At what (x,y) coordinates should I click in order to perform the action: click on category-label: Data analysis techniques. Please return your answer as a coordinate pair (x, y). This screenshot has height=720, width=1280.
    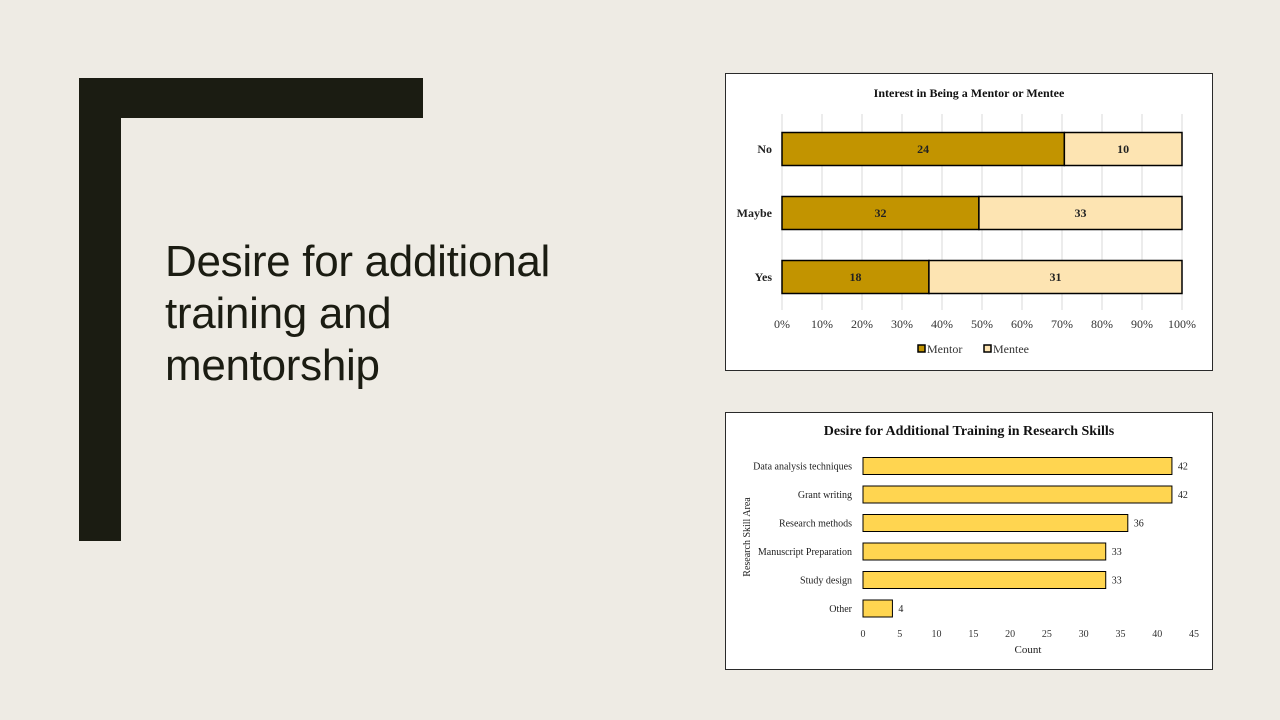
    Looking at the image, I should click on (802, 467).